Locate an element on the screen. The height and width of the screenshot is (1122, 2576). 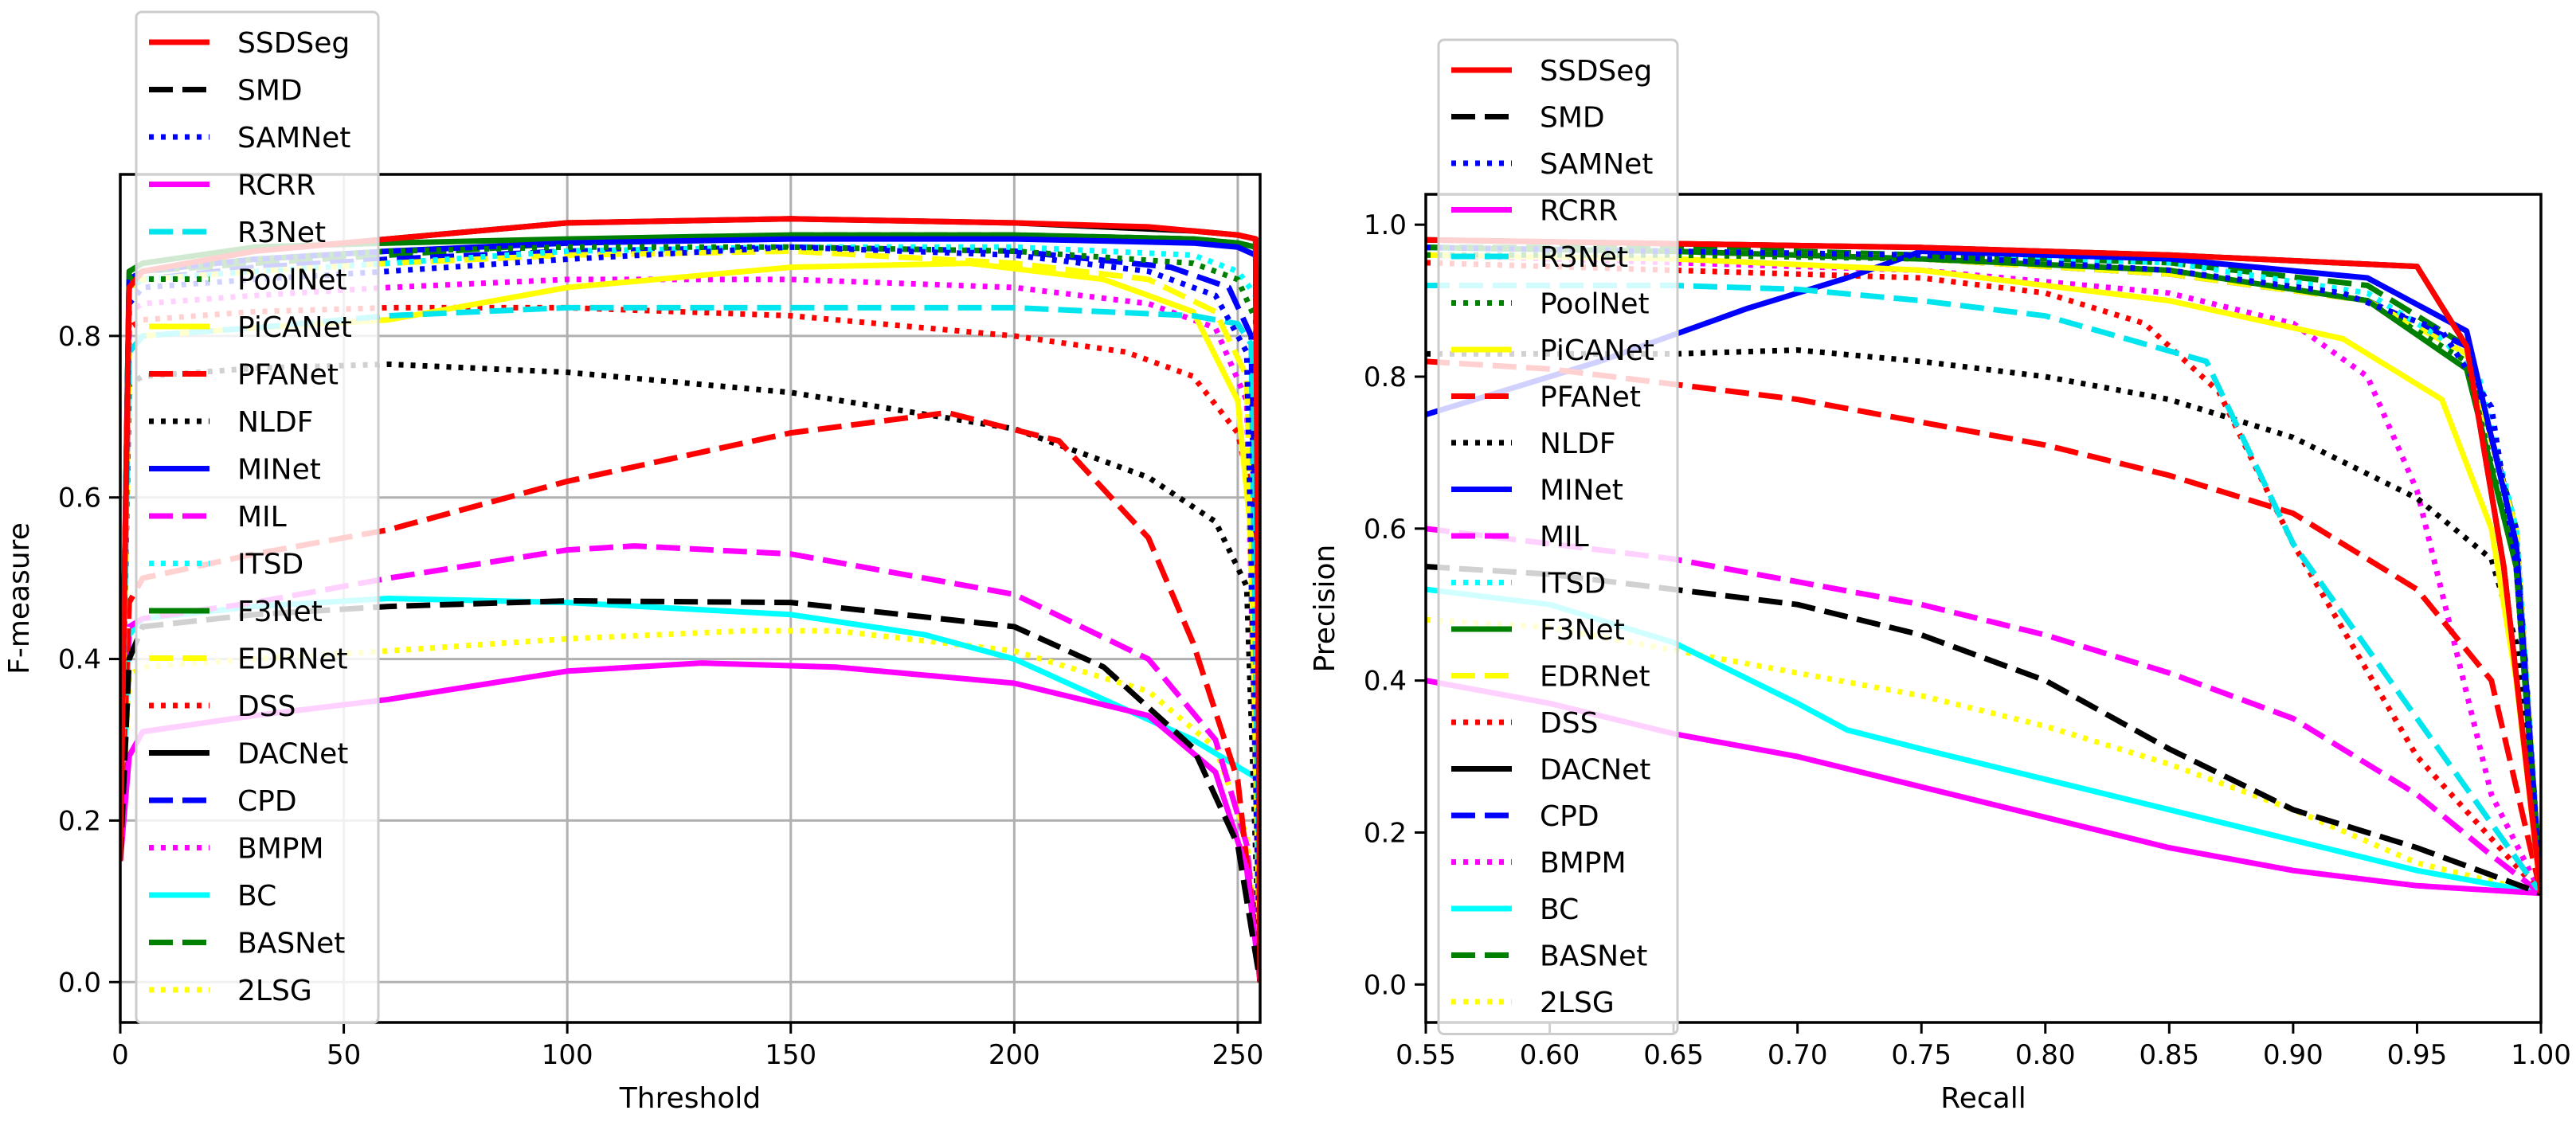
x-tick-label: 0.85 is located at coordinates (2169, 1055).